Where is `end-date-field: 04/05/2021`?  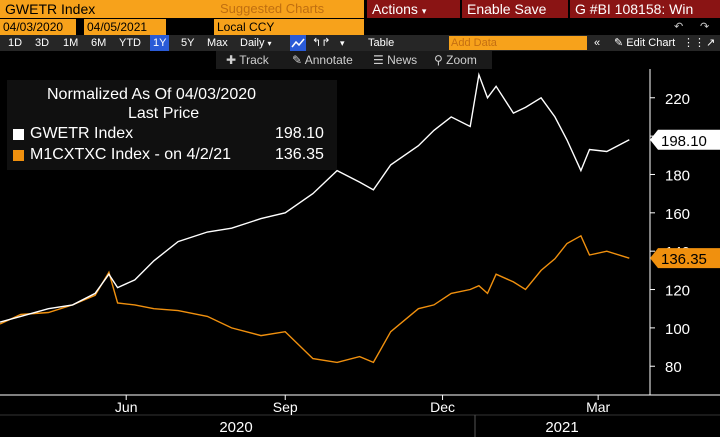
end-date-field: 04/05/2021 is located at coordinates (125, 27).